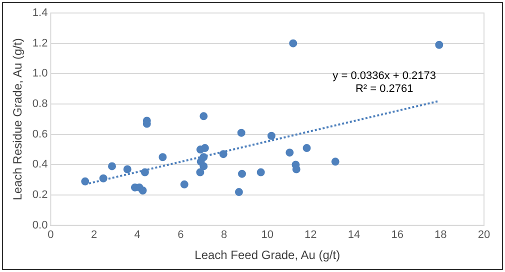 The image size is (505, 272). I want to click on y-tick-label: 0.2, so click(40, 195).